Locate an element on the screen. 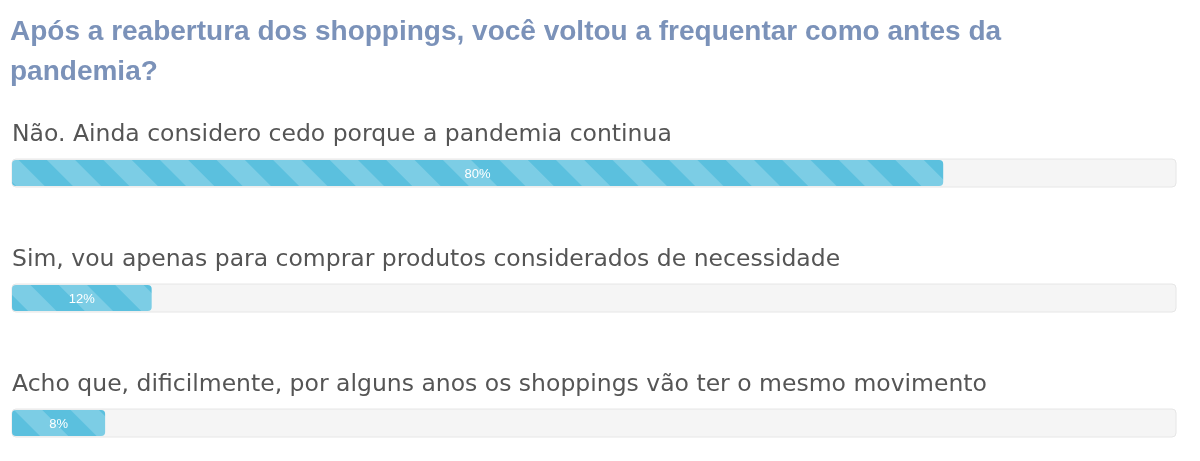 The image size is (1200, 461). data-label: 8% is located at coordinates (59, 423).